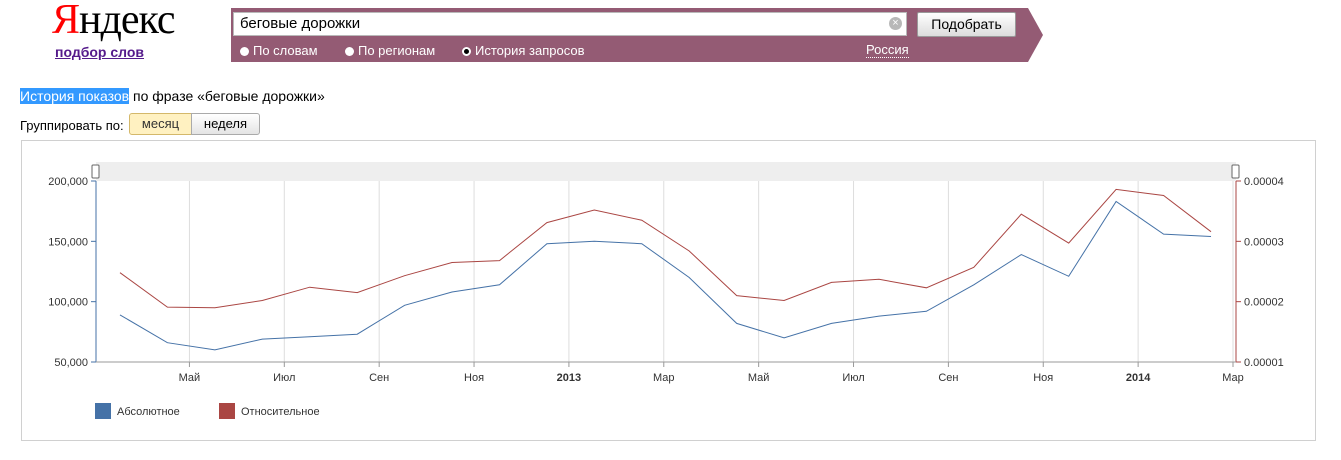 The image size is (1341, 460). What do you see at coordinates (570, 24) in the screenshot?
I see `search-input: беговые дорожки` at bounding box center [570, 24].